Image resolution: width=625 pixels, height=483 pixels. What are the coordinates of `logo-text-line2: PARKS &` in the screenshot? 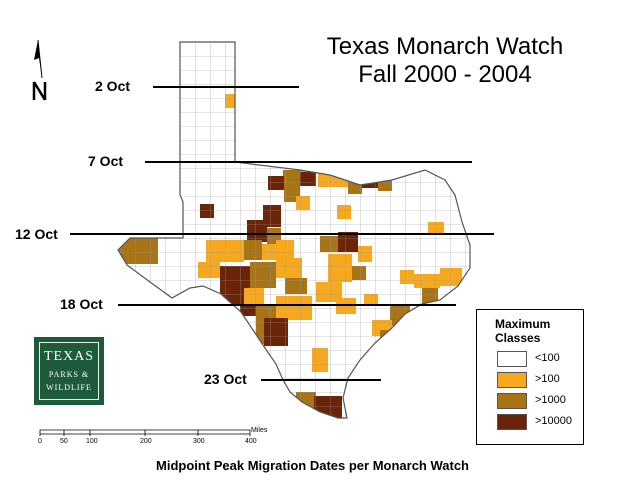 It's located at (69, 374).